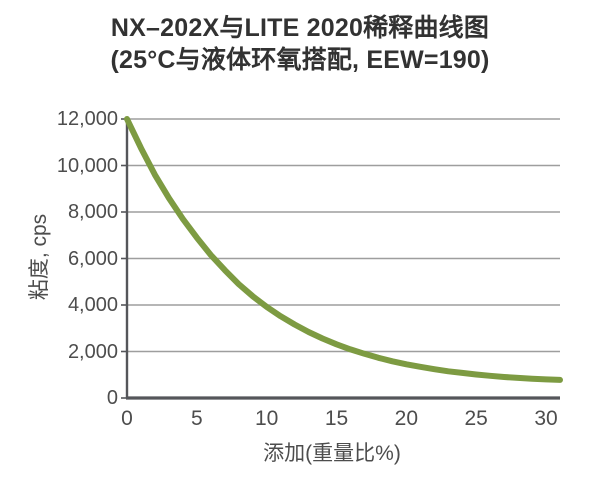 This screenshot has width=600, height=500. I want to click on x-tick-label: 25, so click(476, 418).